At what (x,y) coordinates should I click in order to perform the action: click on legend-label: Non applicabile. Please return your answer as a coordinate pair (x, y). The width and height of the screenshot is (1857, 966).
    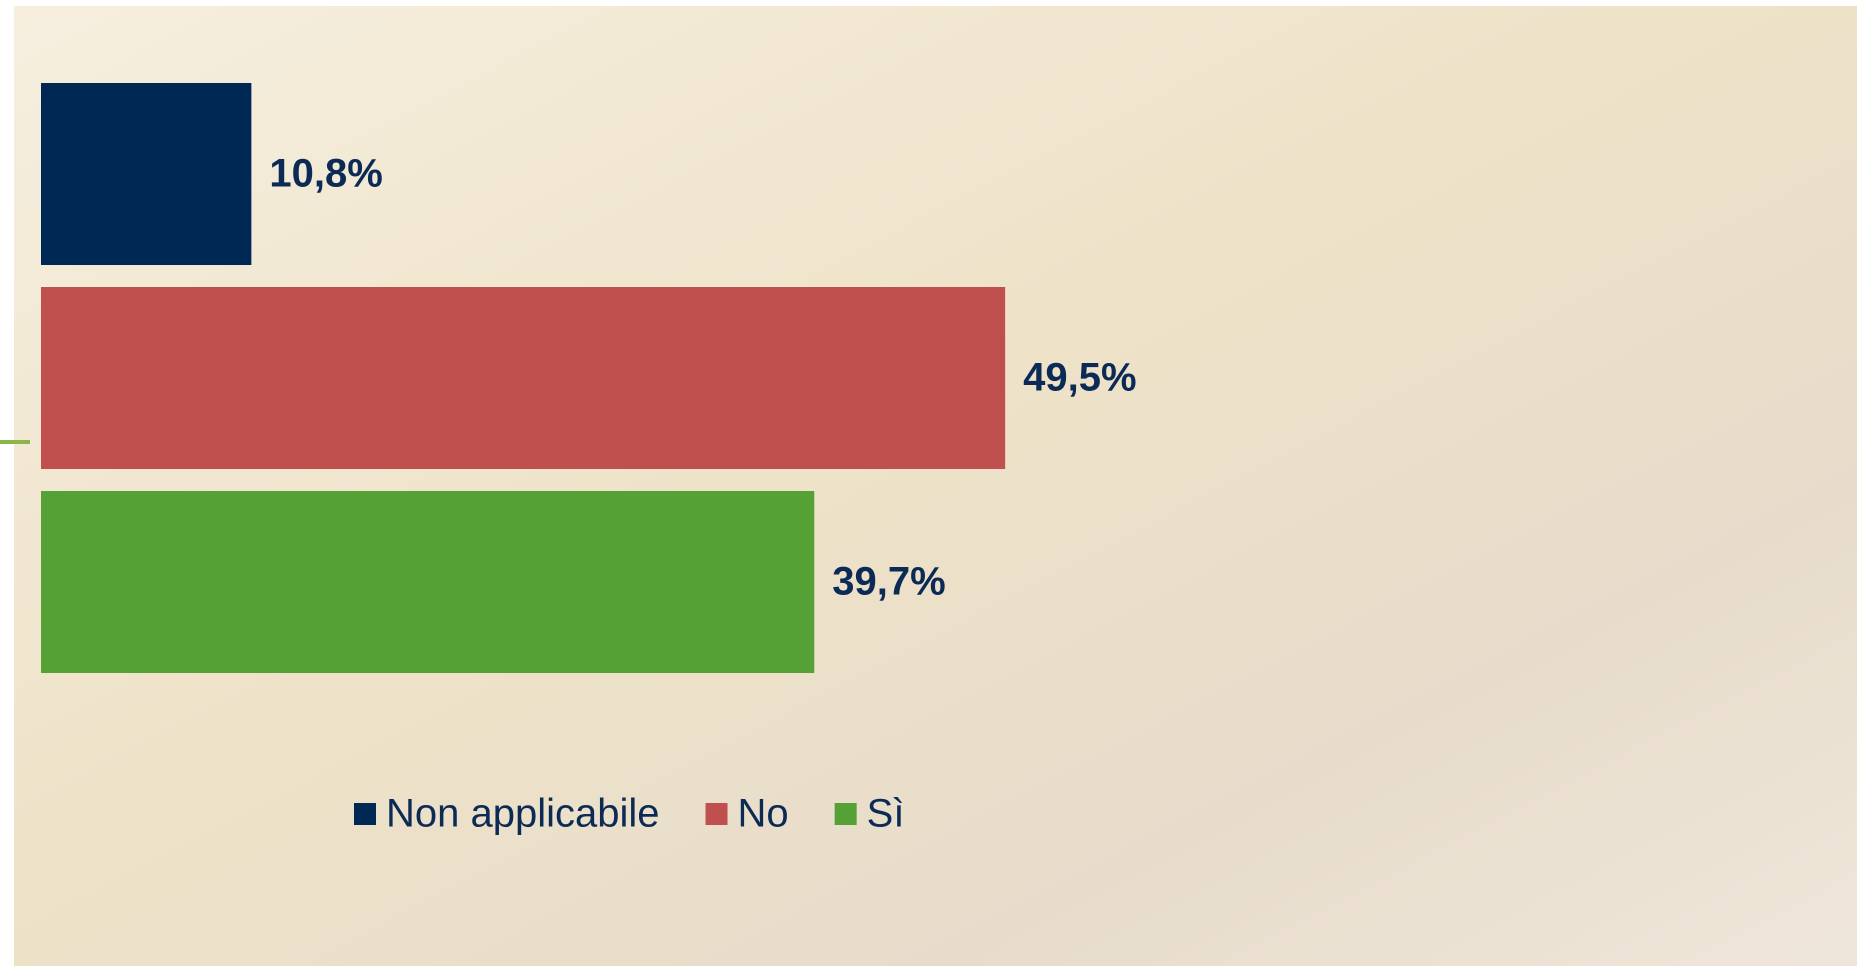
    Looking at the image, I should click on (523, 814).